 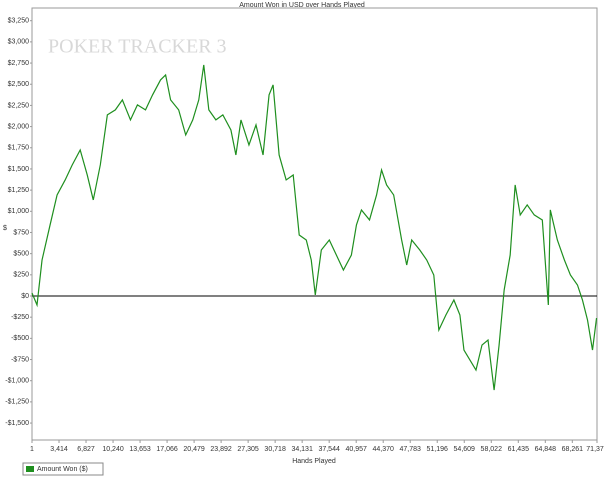 I want to click on x-tick-label: 68,261, so click(x=573, y=449).